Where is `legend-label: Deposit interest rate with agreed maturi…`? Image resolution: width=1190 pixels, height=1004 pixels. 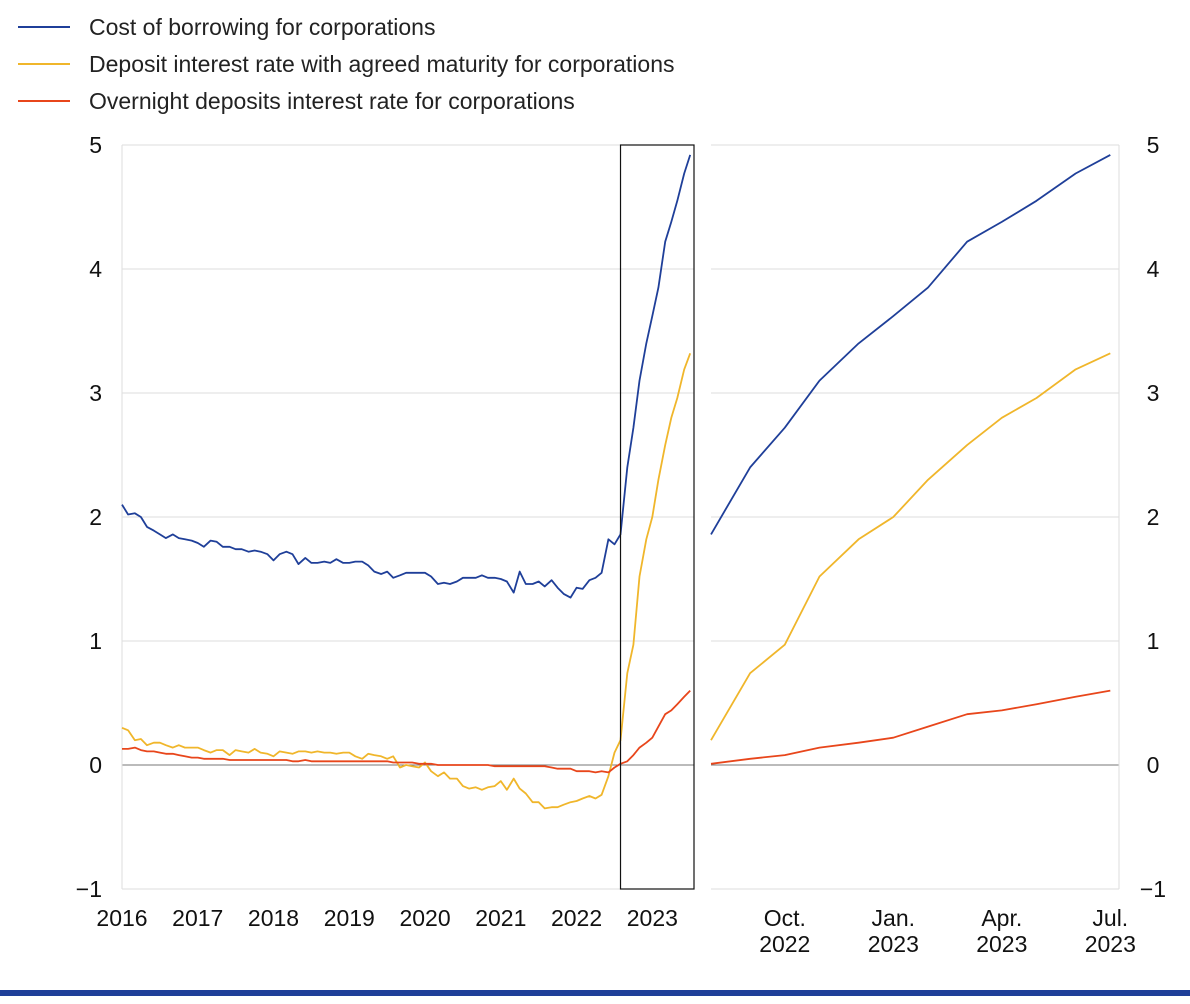 legend-label: Deposit interest rate with agreed maturi… is located at coordinates (382, 64).